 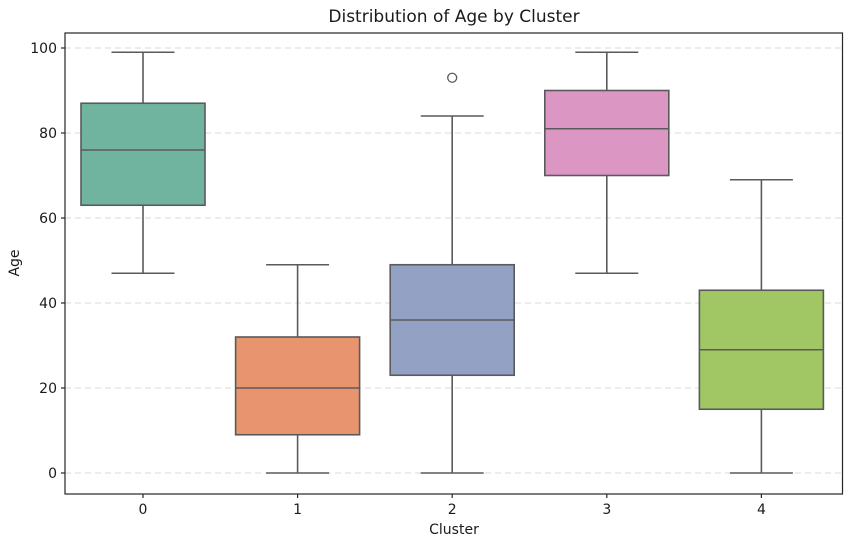 What do you see at coordinates (297, 510) in the screenshot?
I see `x-tick-label-1: 1` at bounding box center [297, 510].